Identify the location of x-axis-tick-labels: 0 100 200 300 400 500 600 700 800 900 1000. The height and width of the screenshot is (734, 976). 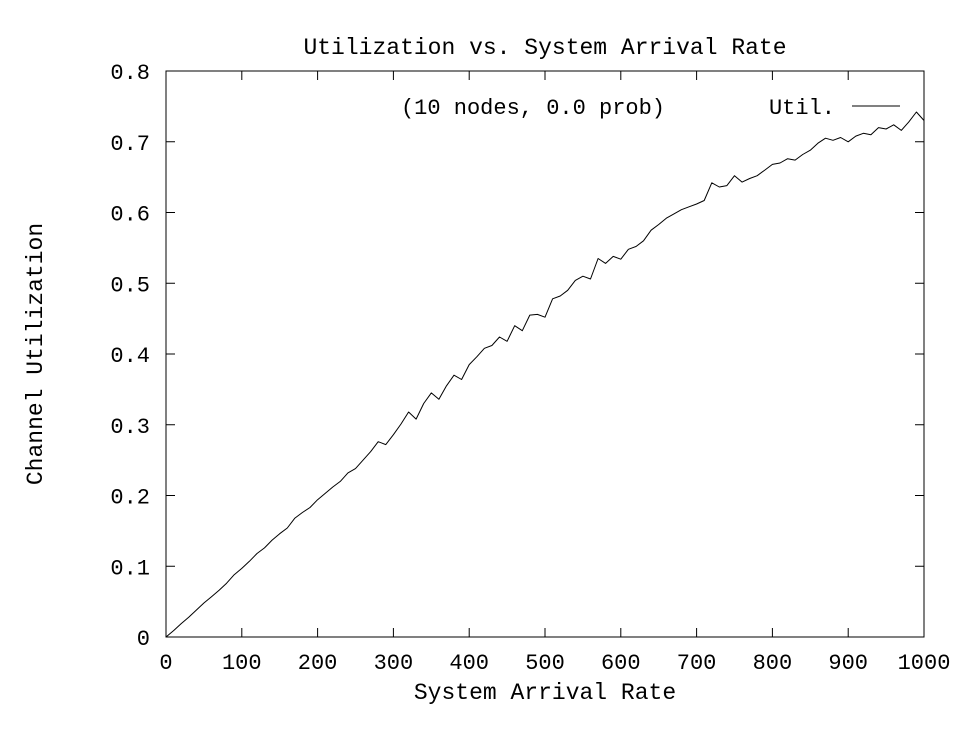
(554, 663).